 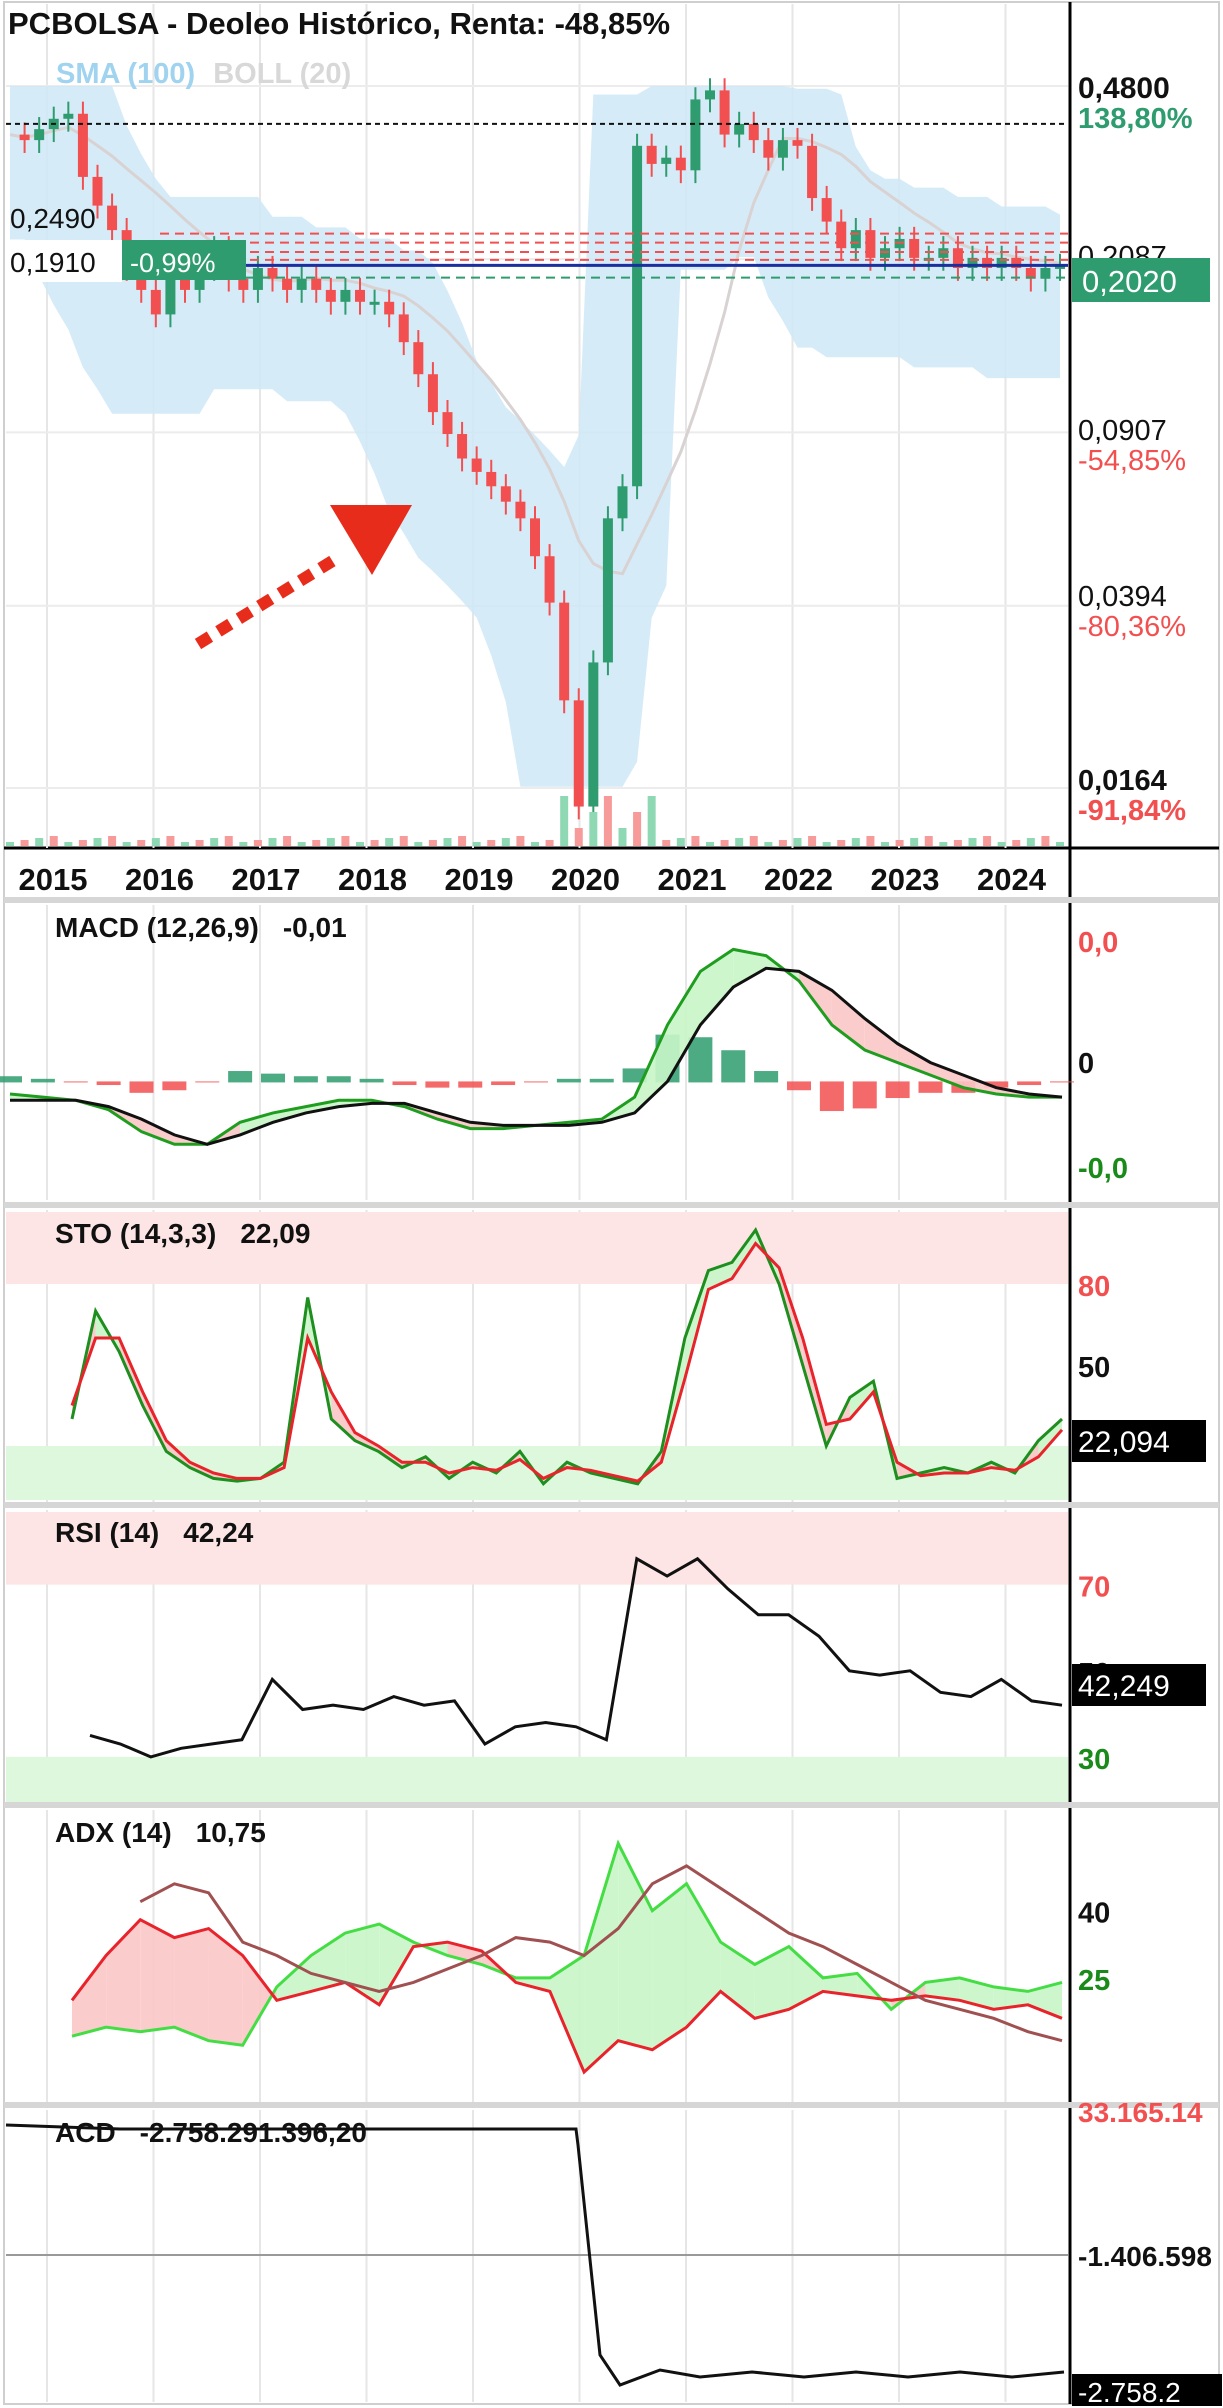 I want to click on y-tick-label: 0,0164, so click(x=1122, y=781).